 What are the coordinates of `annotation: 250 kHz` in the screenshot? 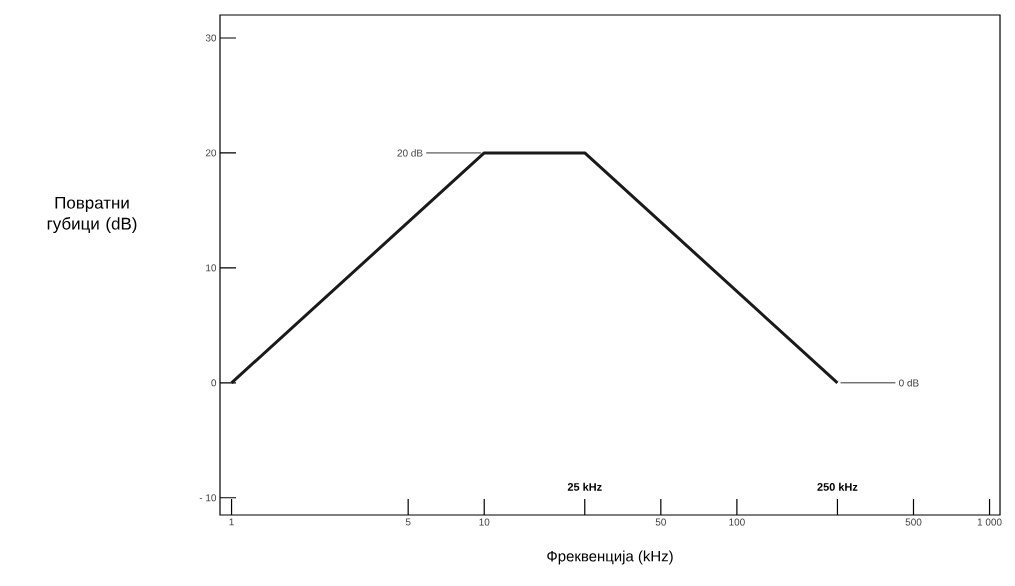 It's located at (837, 486).